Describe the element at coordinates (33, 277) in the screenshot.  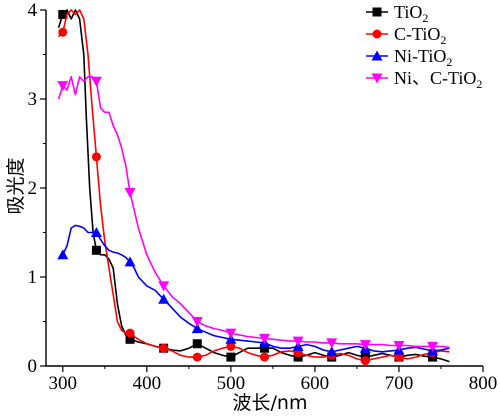
I see `y-tick-label-2: 1` at that location.